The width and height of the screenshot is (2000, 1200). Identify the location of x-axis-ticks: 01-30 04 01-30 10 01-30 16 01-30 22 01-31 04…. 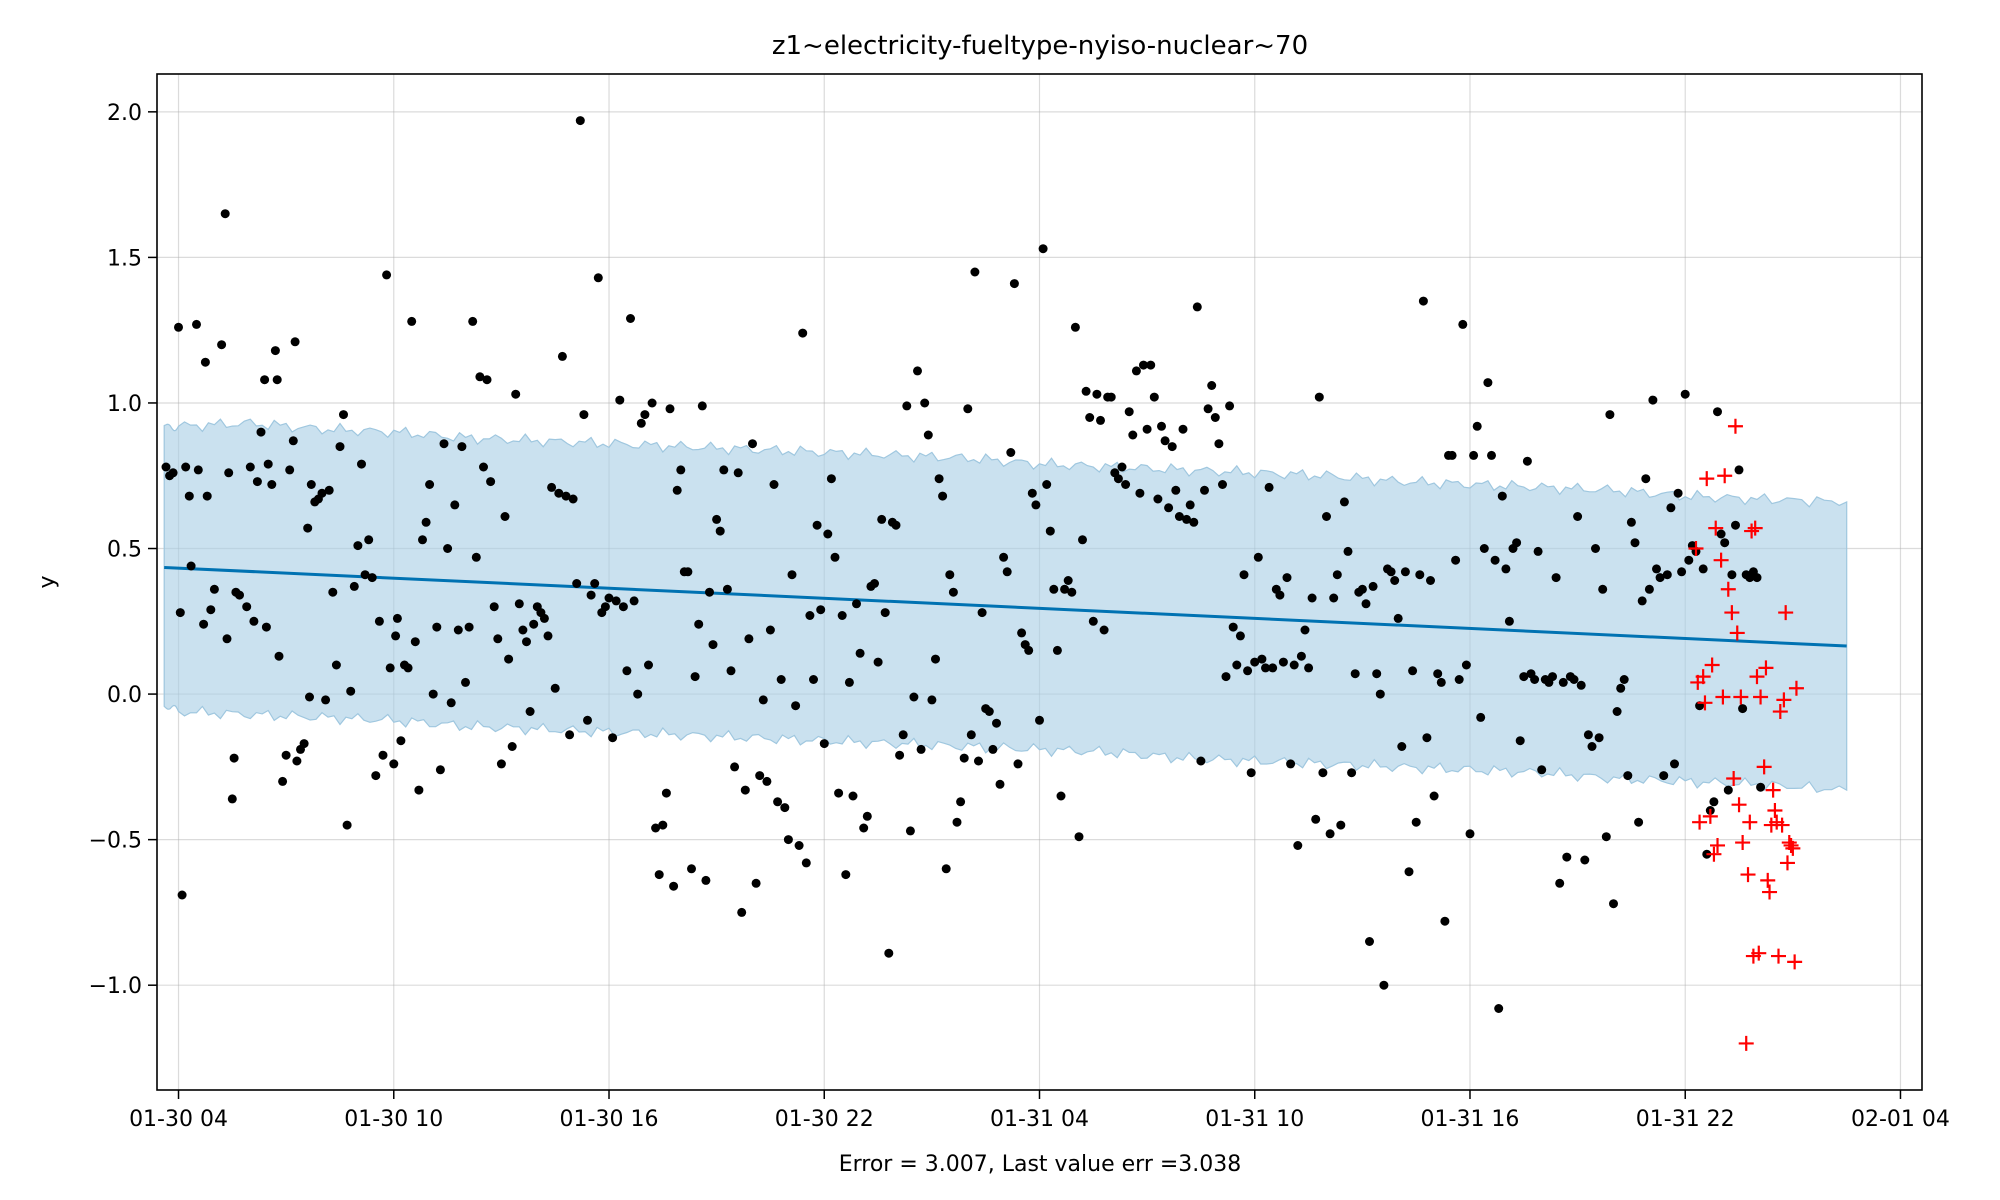
(1039, 1111).